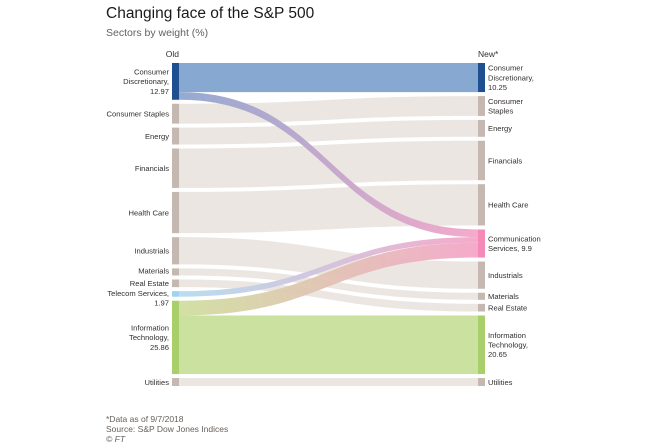 This screenshot has width=660, height=448. I want to click on left-label-en: Energy, so click(157, 136).